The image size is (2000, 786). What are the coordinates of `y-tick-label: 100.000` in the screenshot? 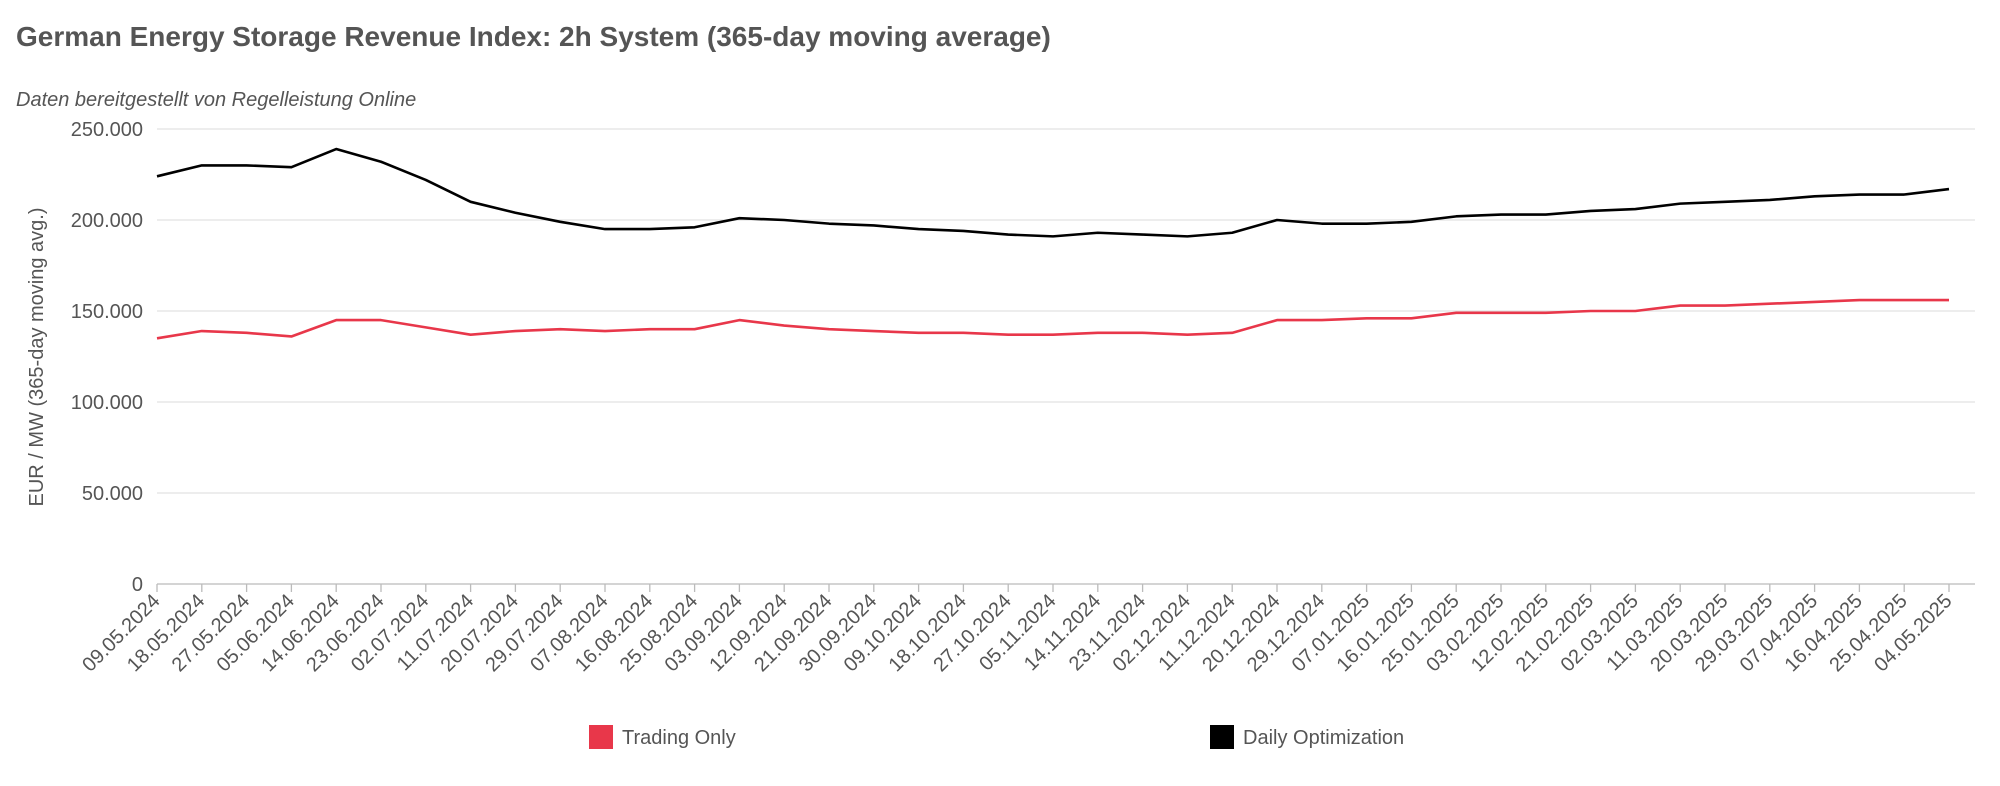 It's located at (107, 403).